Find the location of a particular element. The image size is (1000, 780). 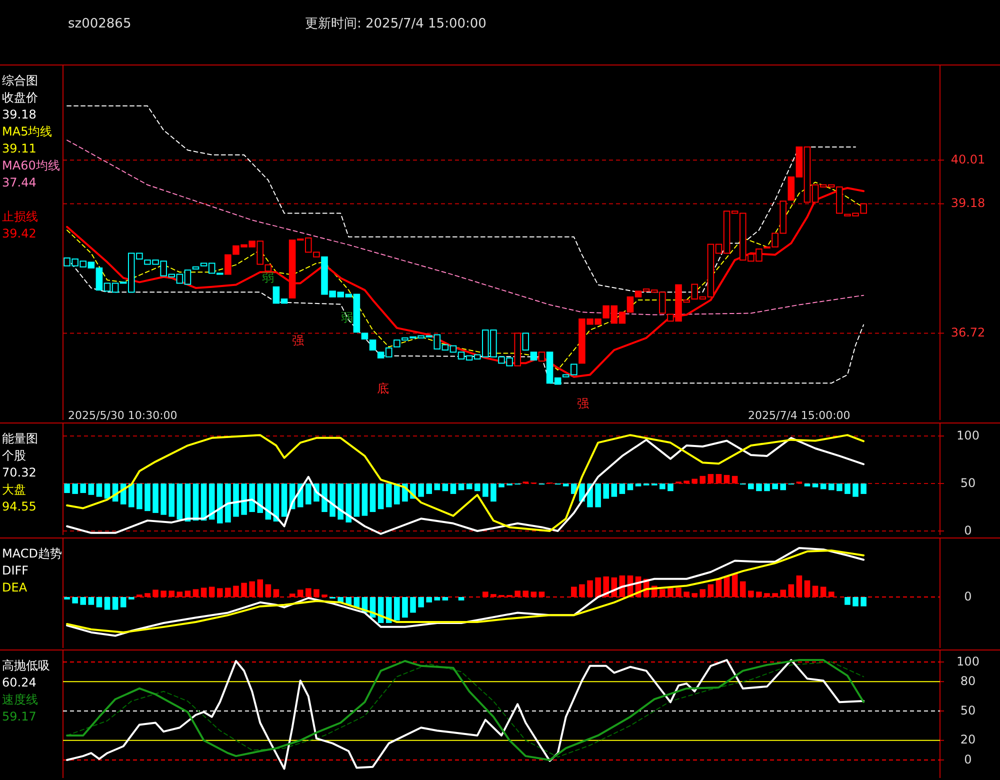

text: DEA is located at coordinates (15, 587).